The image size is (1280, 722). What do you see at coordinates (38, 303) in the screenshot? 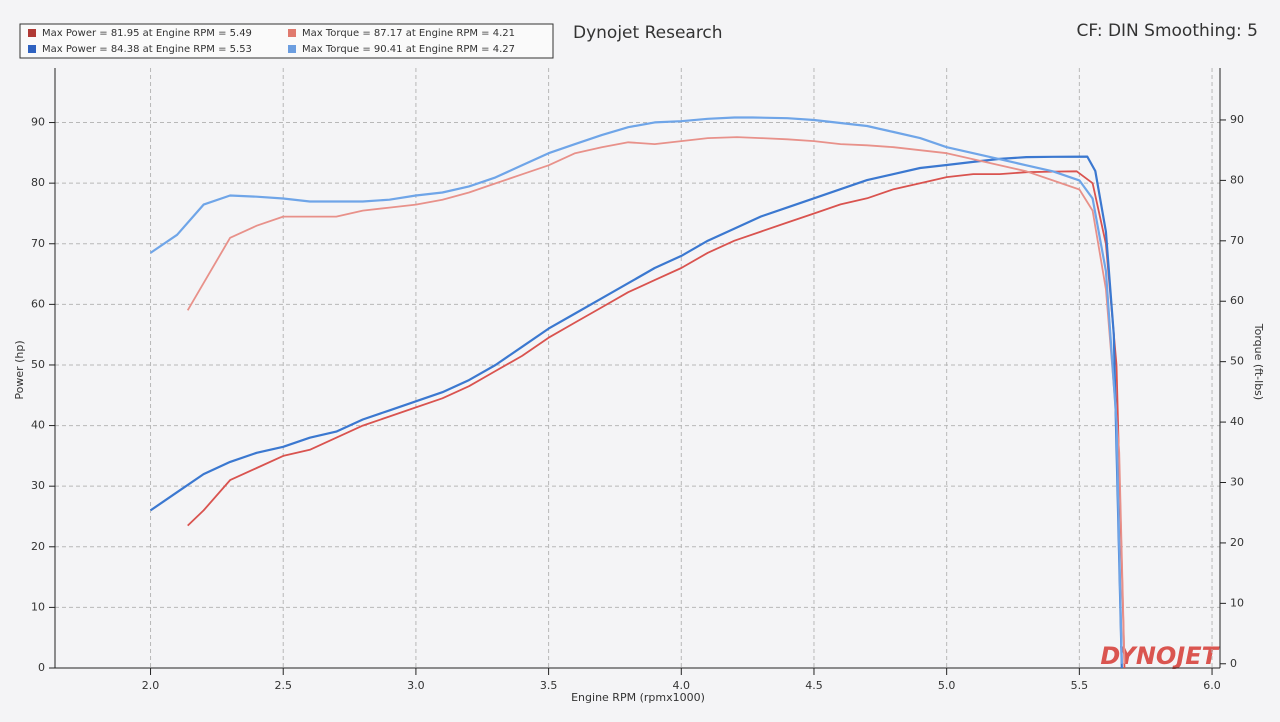
I see `y-tick-label: 60` at bounding box center [38, 303].